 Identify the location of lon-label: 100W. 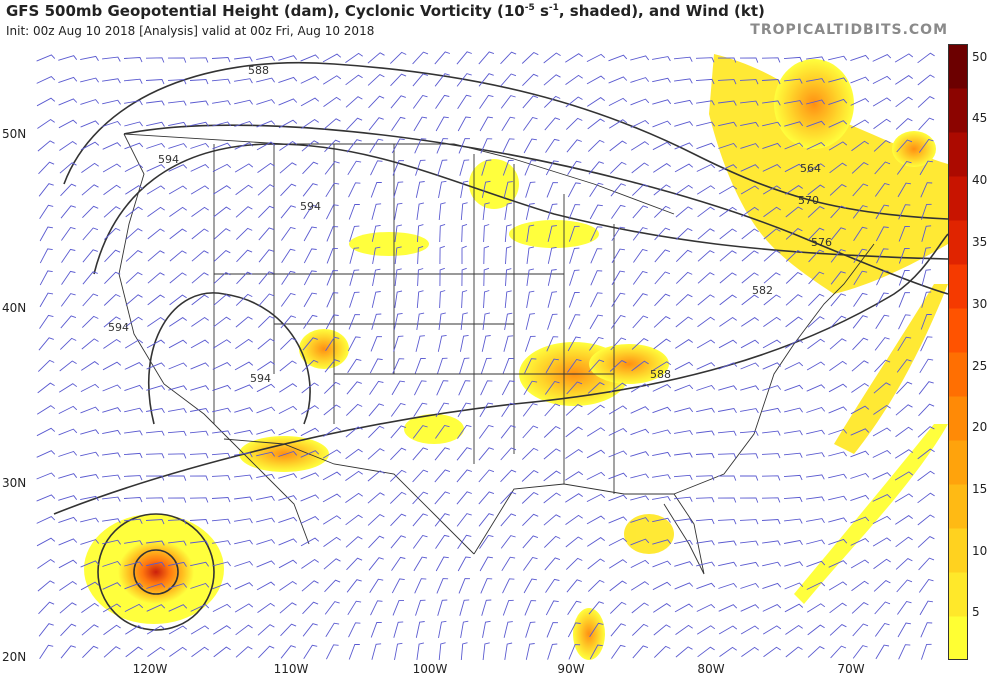
(430, 669).